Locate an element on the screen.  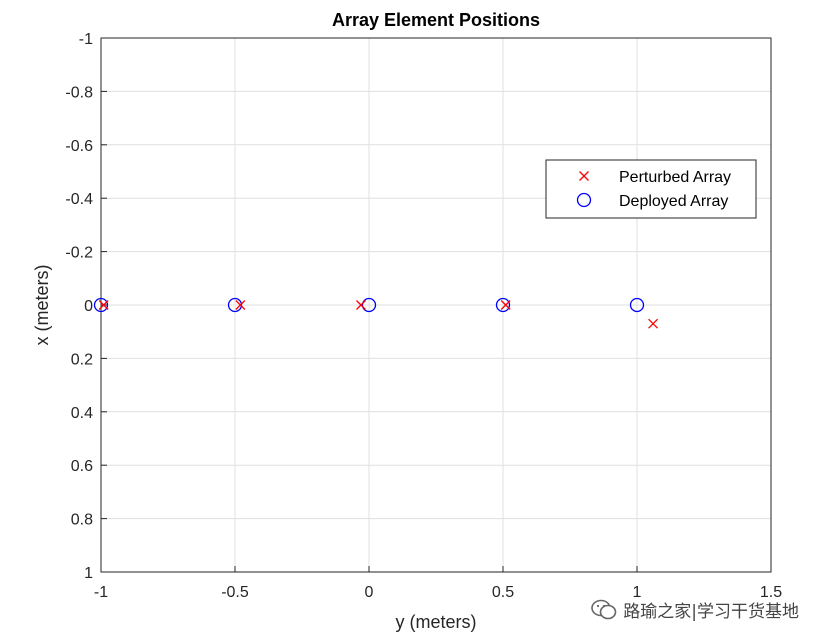
x-tick-label: -0.5 is located at coordinates (235, 592).